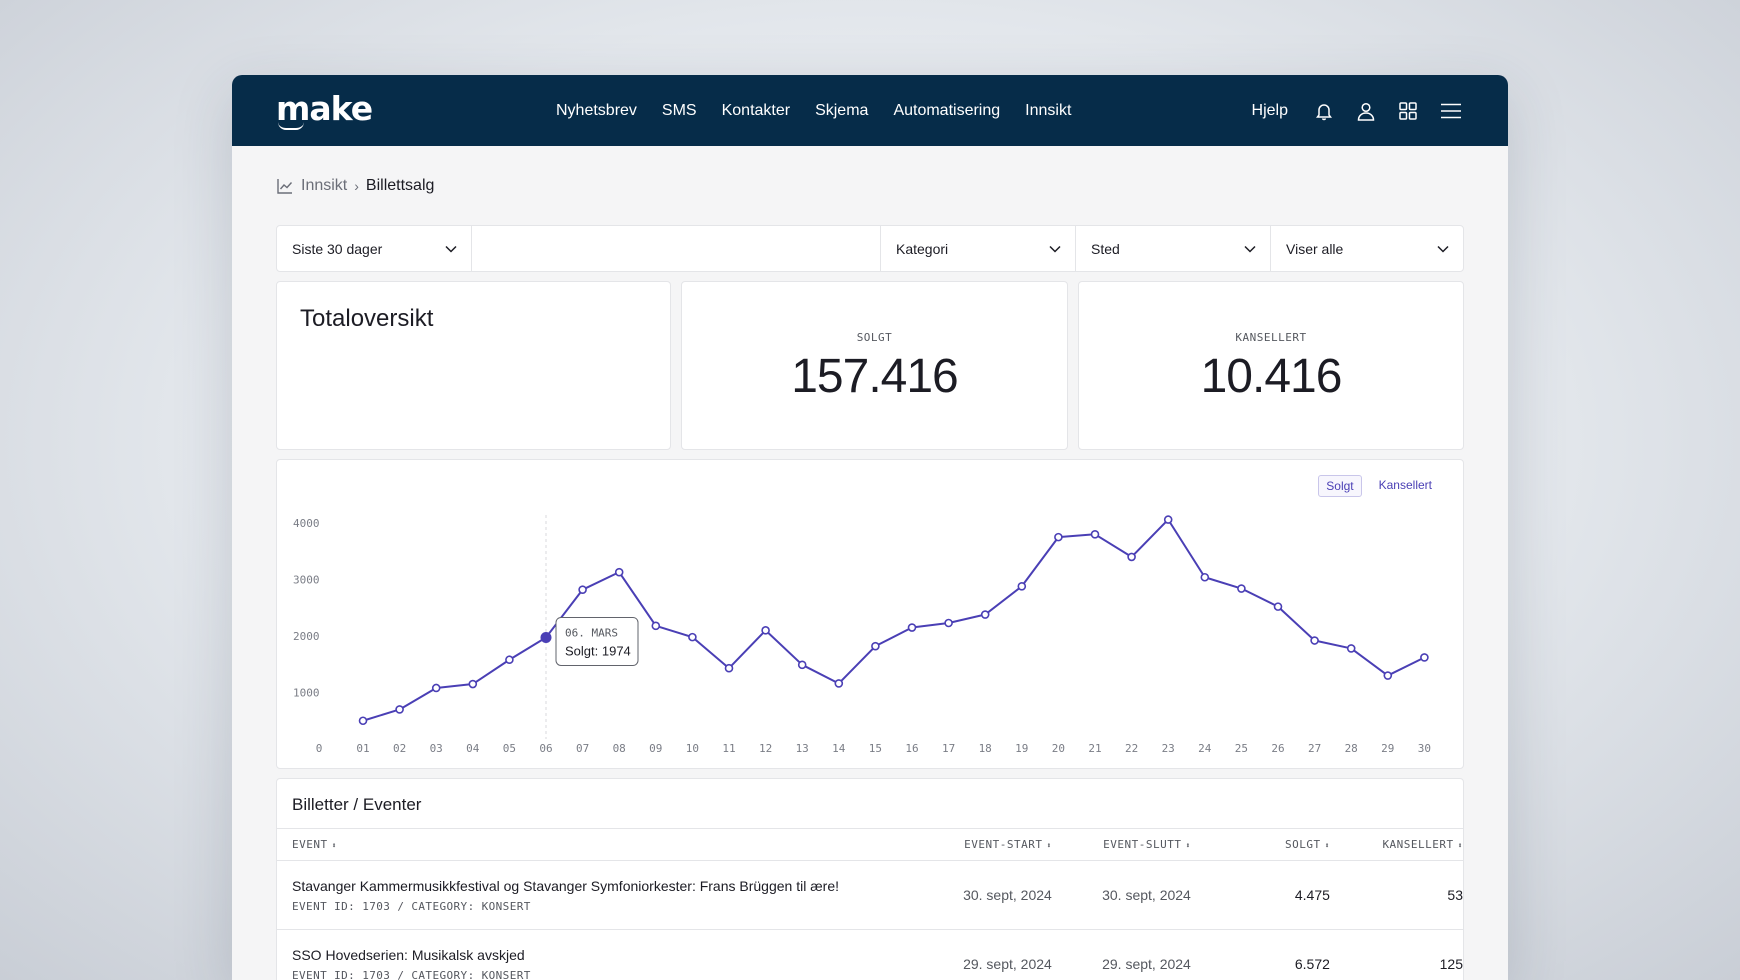 The width and height of the screenshot is (1740, 980). What do you see at coordinates (591, 632) in the screenshot?
I see `tooltip-date: 06. MARS` at bounding box center [591, 632].